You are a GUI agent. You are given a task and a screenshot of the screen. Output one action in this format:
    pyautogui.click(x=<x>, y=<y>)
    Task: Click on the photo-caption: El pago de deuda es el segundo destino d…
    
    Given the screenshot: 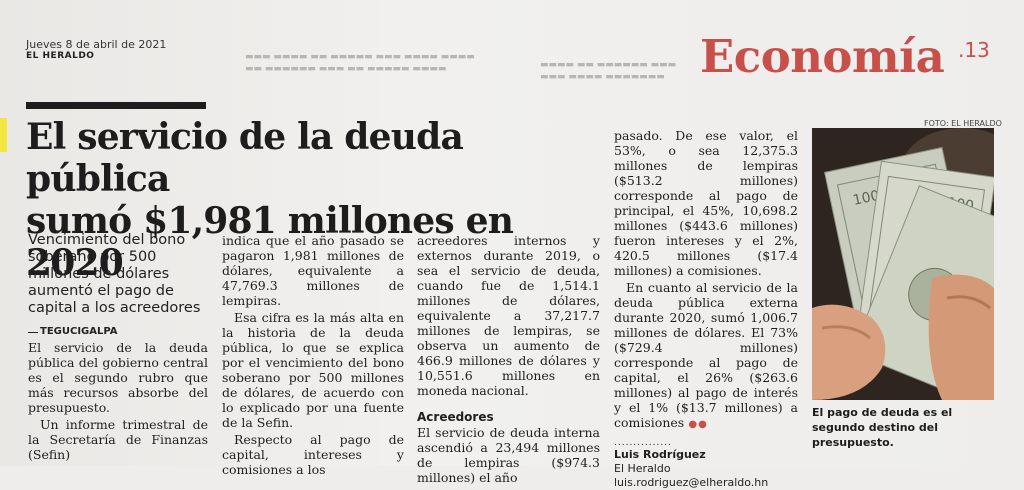 What is the action you would take?
    pyautogui.click(x=882, y=427)
    